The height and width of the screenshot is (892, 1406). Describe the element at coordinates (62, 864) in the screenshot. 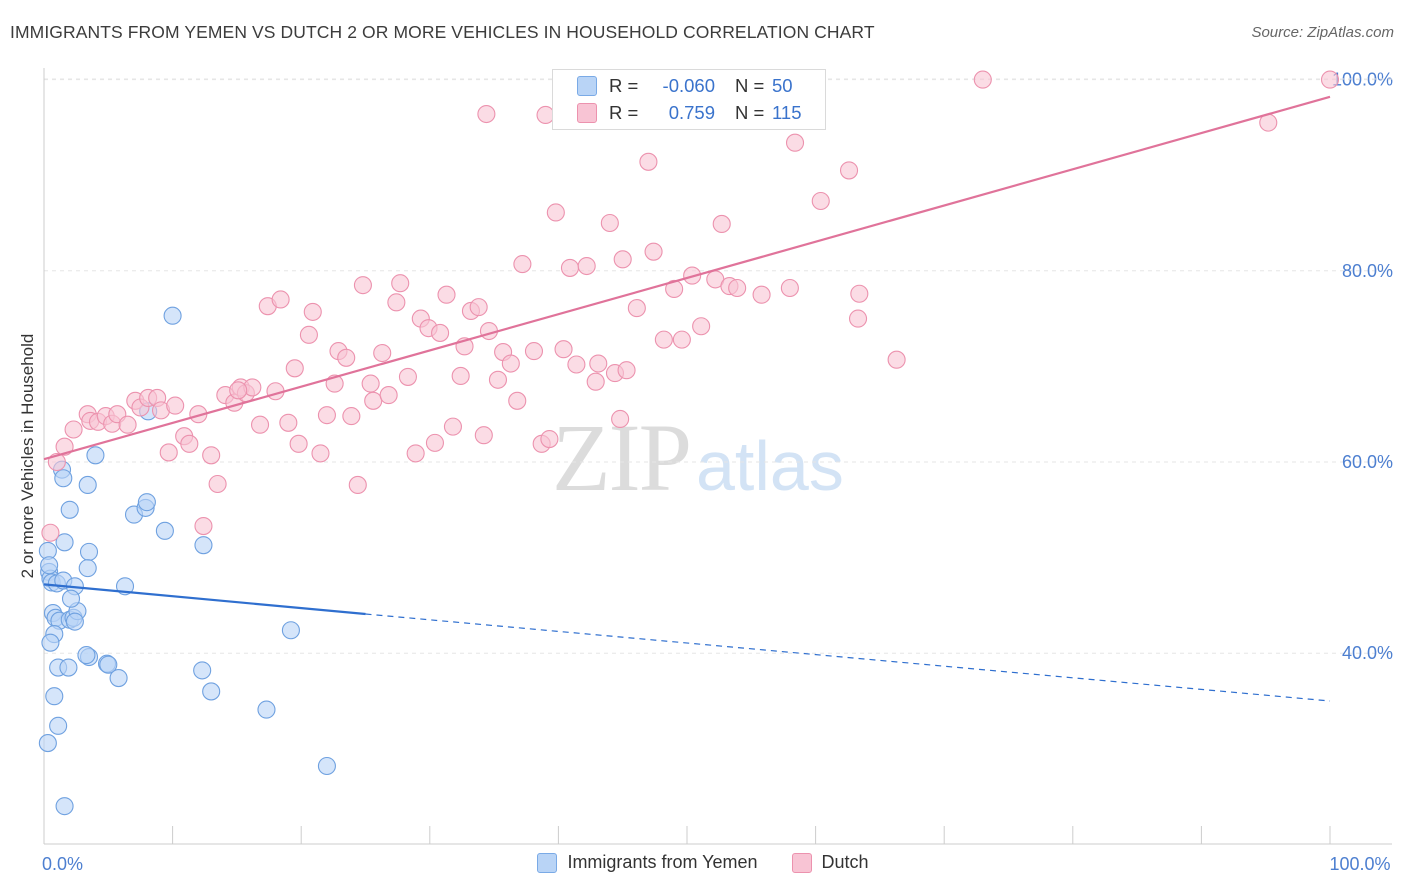

I see `x-tick-label: 0.0%` at that location.